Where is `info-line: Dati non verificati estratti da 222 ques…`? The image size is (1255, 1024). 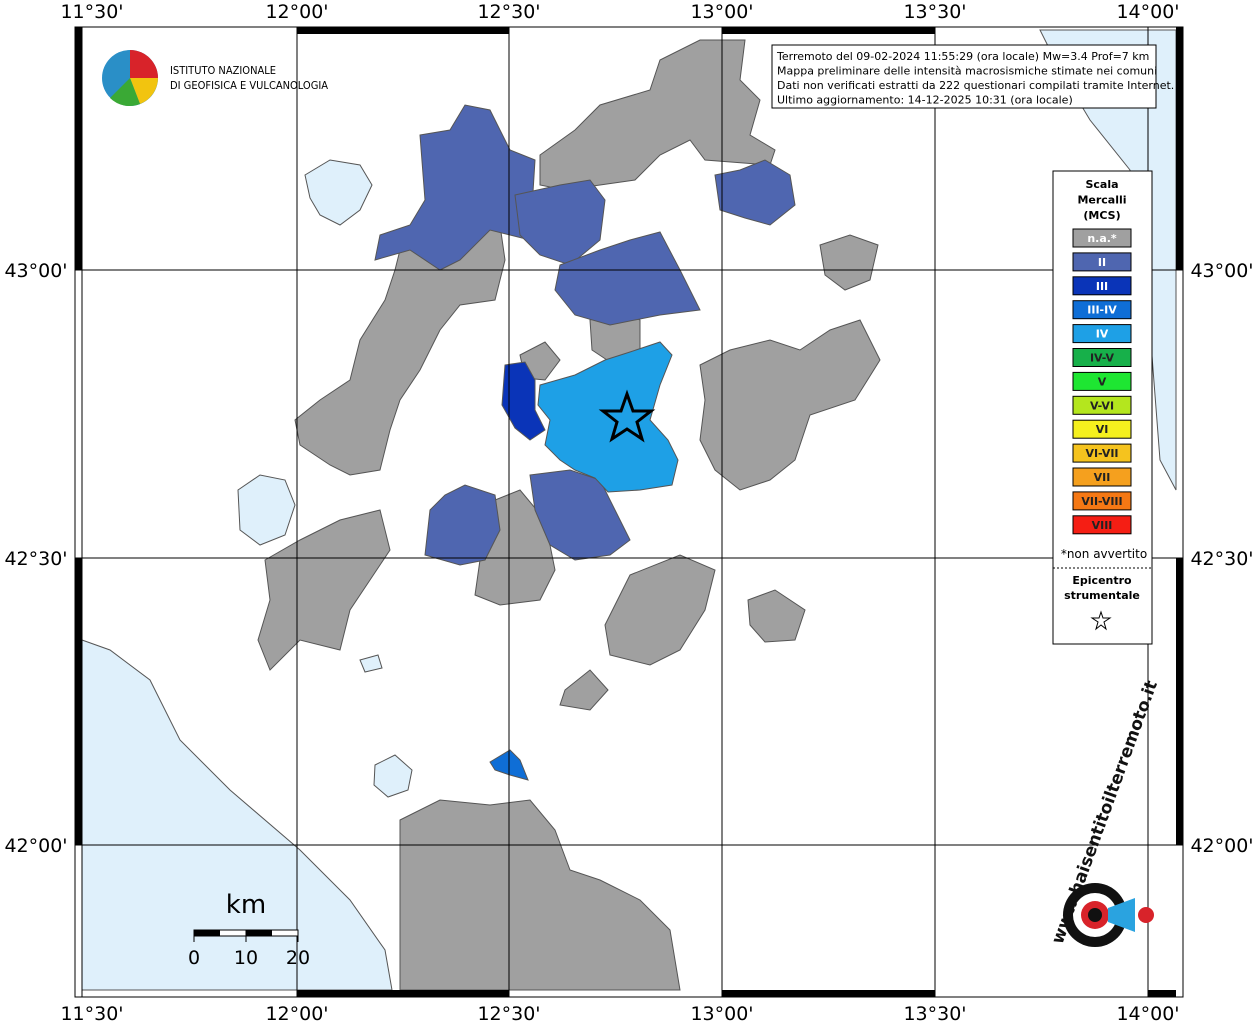 info-line: Dati non verificati estratti da 222 ques… is located at coordinates (975, 85).